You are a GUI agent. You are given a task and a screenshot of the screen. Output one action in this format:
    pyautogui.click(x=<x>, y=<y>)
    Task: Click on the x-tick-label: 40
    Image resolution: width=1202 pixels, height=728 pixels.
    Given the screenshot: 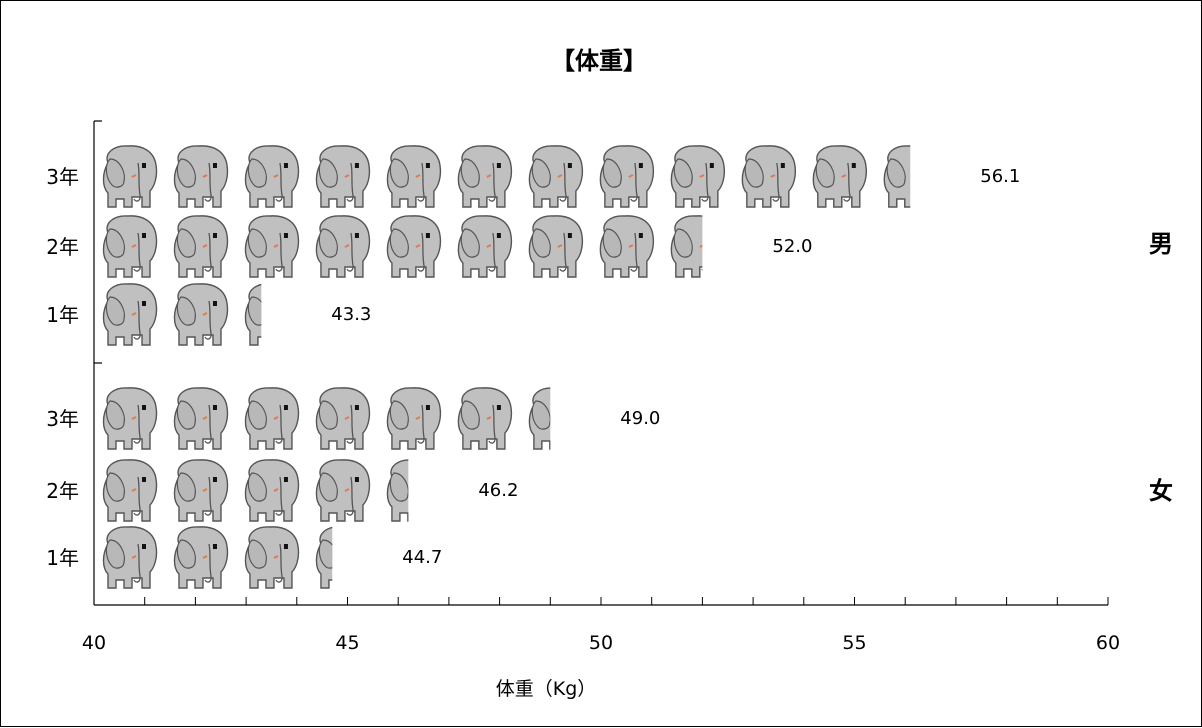 What is the action you would take?
    pyautogui.click(x=94, y=643)
    